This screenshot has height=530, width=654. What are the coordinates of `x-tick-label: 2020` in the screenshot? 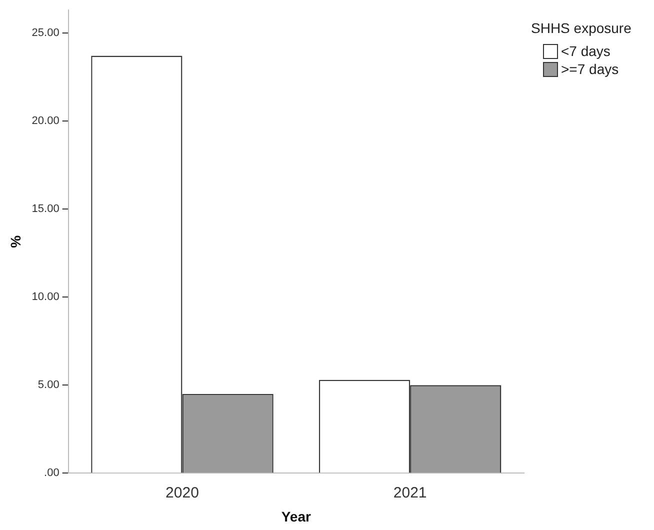 It's located at (182, 493).